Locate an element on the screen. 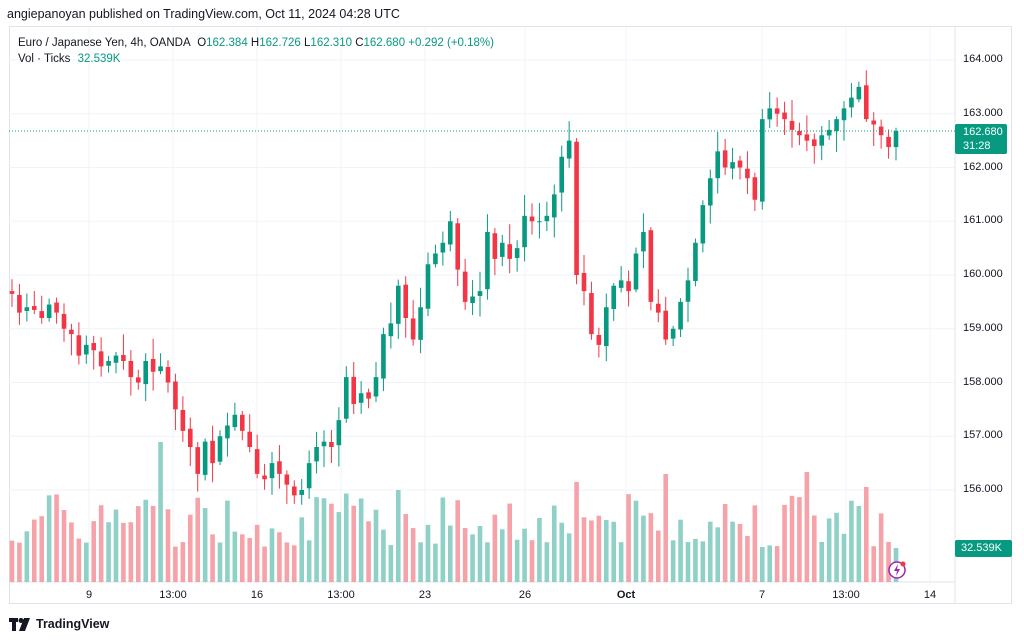 The width and height of the screenshot is (1024, 641). x-tick-label: Oct is located at coordinates (626, 595).